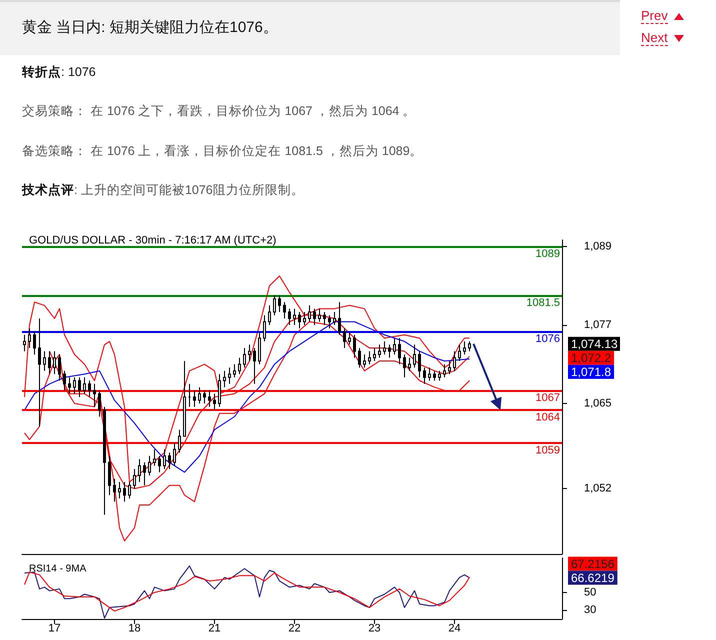 This screenshot has height=640, width=716. Describe the element at coordinates (548, 254) in the screenshot. I see `ref-line-label: 1089` at that location.